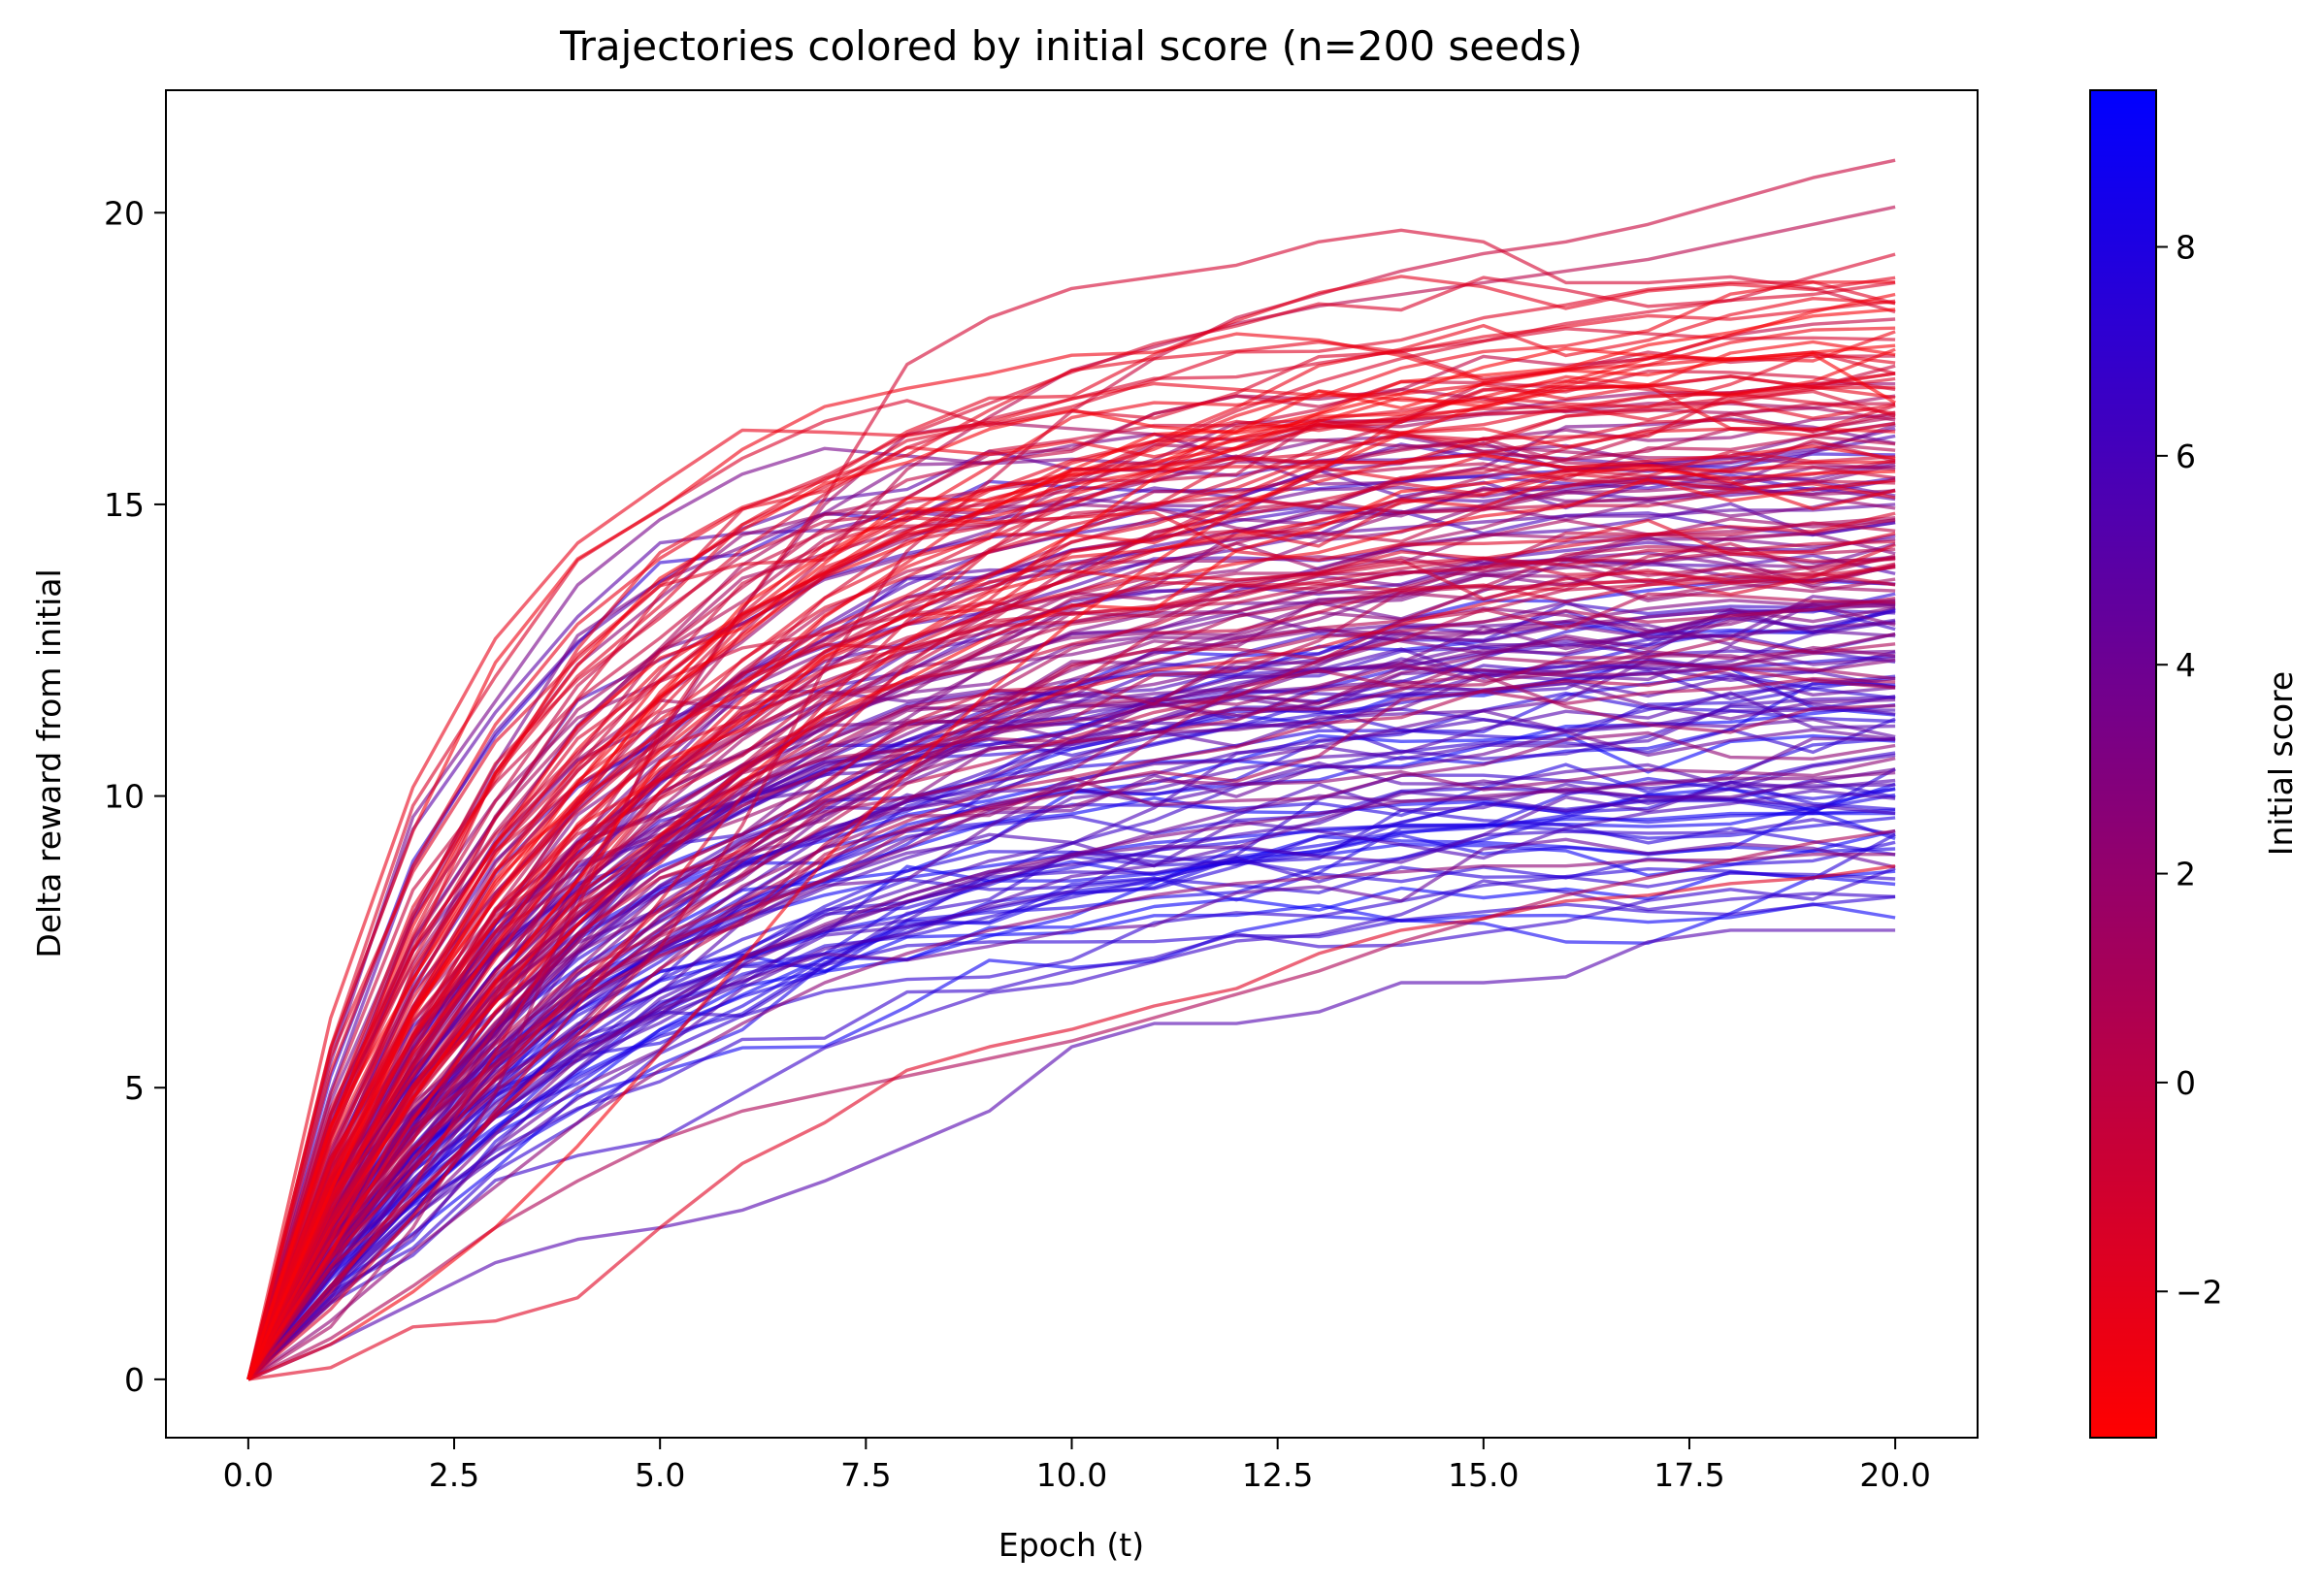 The image size is (2324, 1589). I want to click on x-tick-label: 0.0, so click(249, 1475).